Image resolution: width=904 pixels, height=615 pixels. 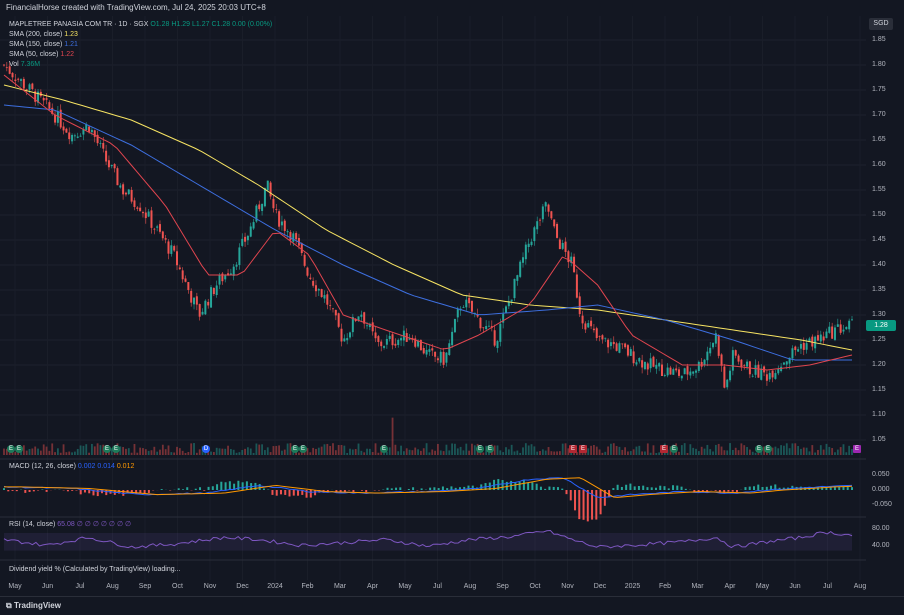 I want to click on earnings-marker: D, so click(x=206, y=449).